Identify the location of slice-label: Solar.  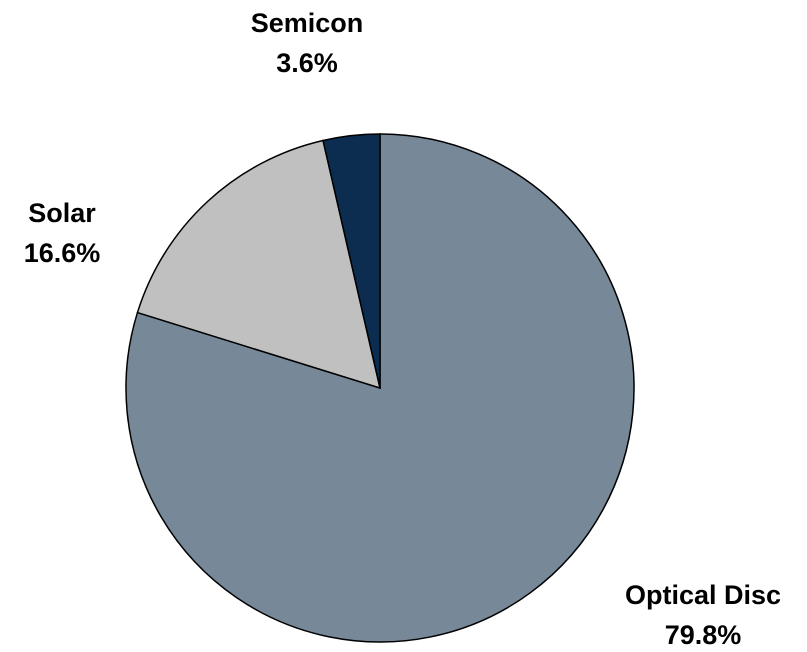
(62, 213).